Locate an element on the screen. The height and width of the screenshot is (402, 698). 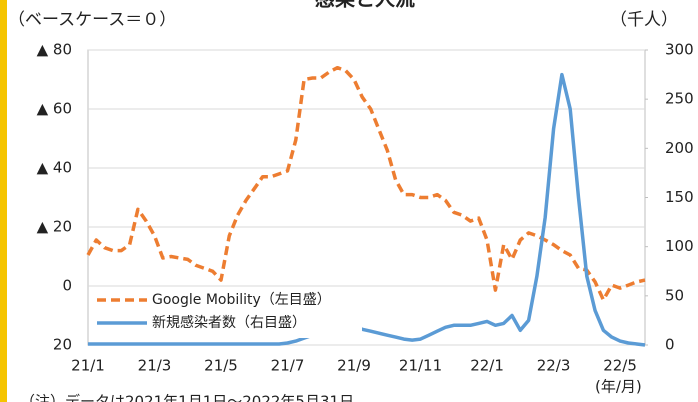
side-bar is located at coordinates (3, 201).